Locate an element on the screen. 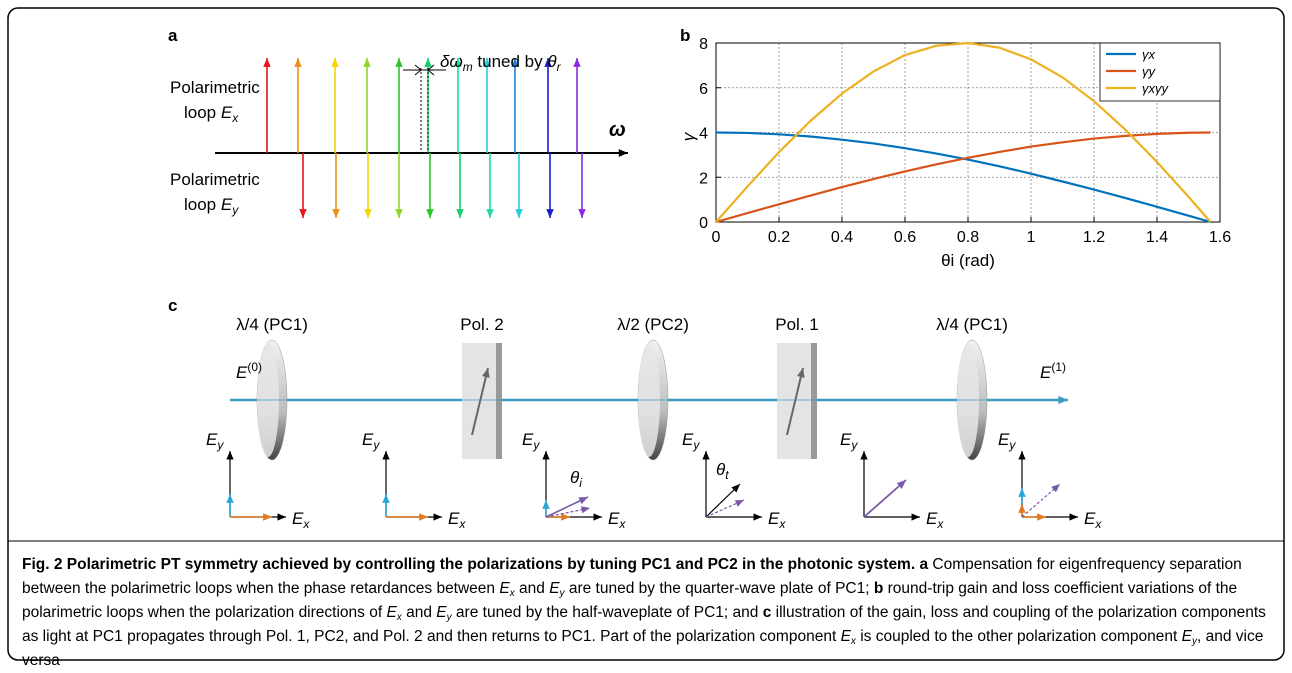 This screenshot has height=673, width=1292. annotation: δωm tuned by θr is located at coordinates (501, 63).